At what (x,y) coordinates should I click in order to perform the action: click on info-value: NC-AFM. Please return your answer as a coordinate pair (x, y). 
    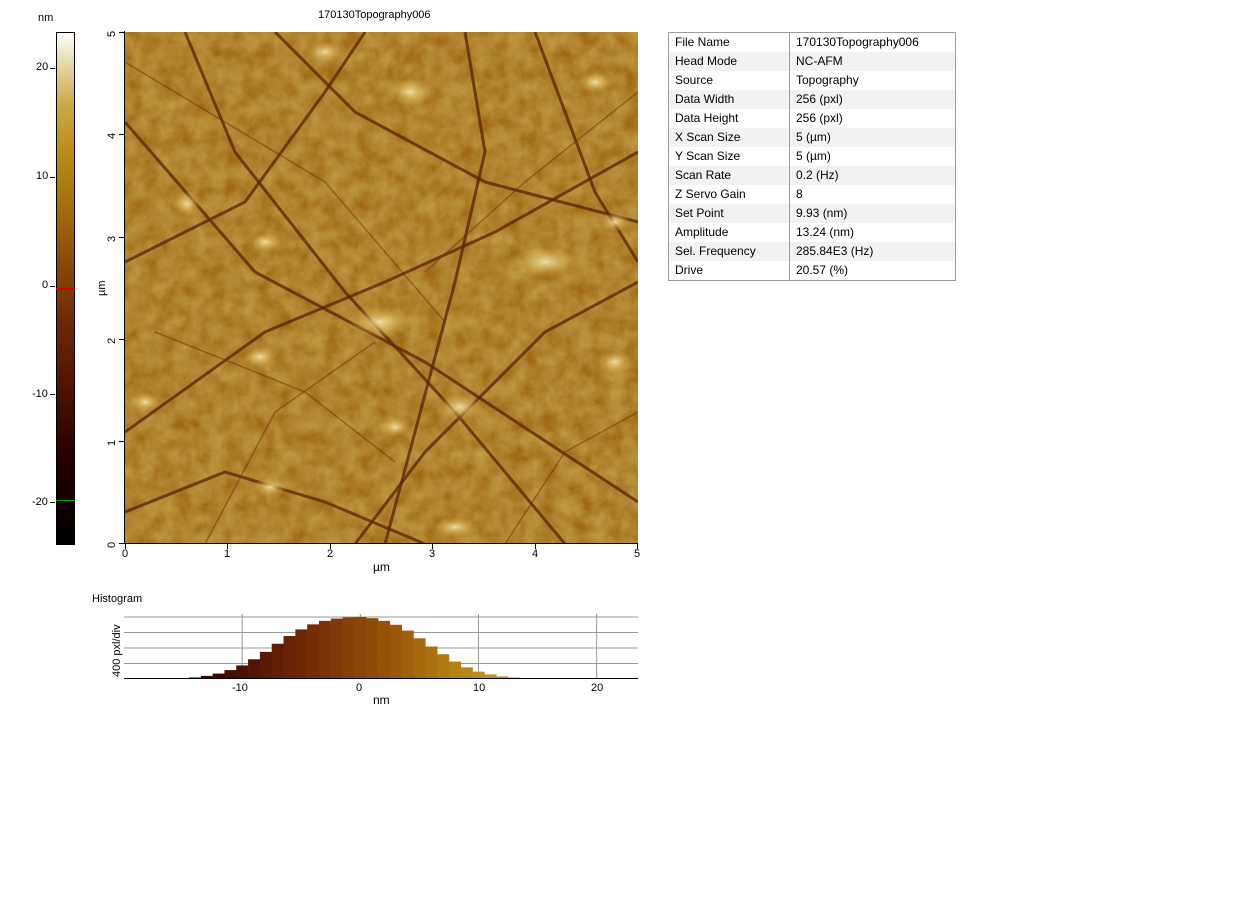
    Looking at the image, I should click on (872, 61).